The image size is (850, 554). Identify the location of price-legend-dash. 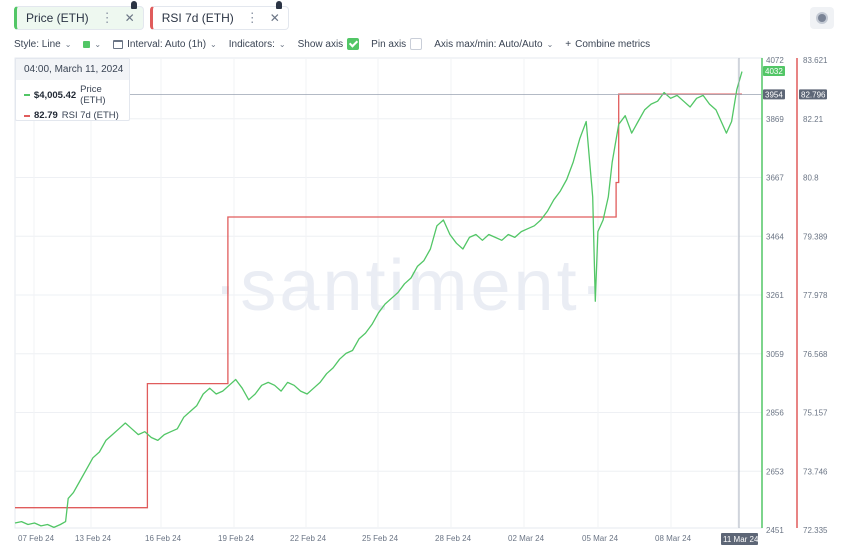
(27, 95).